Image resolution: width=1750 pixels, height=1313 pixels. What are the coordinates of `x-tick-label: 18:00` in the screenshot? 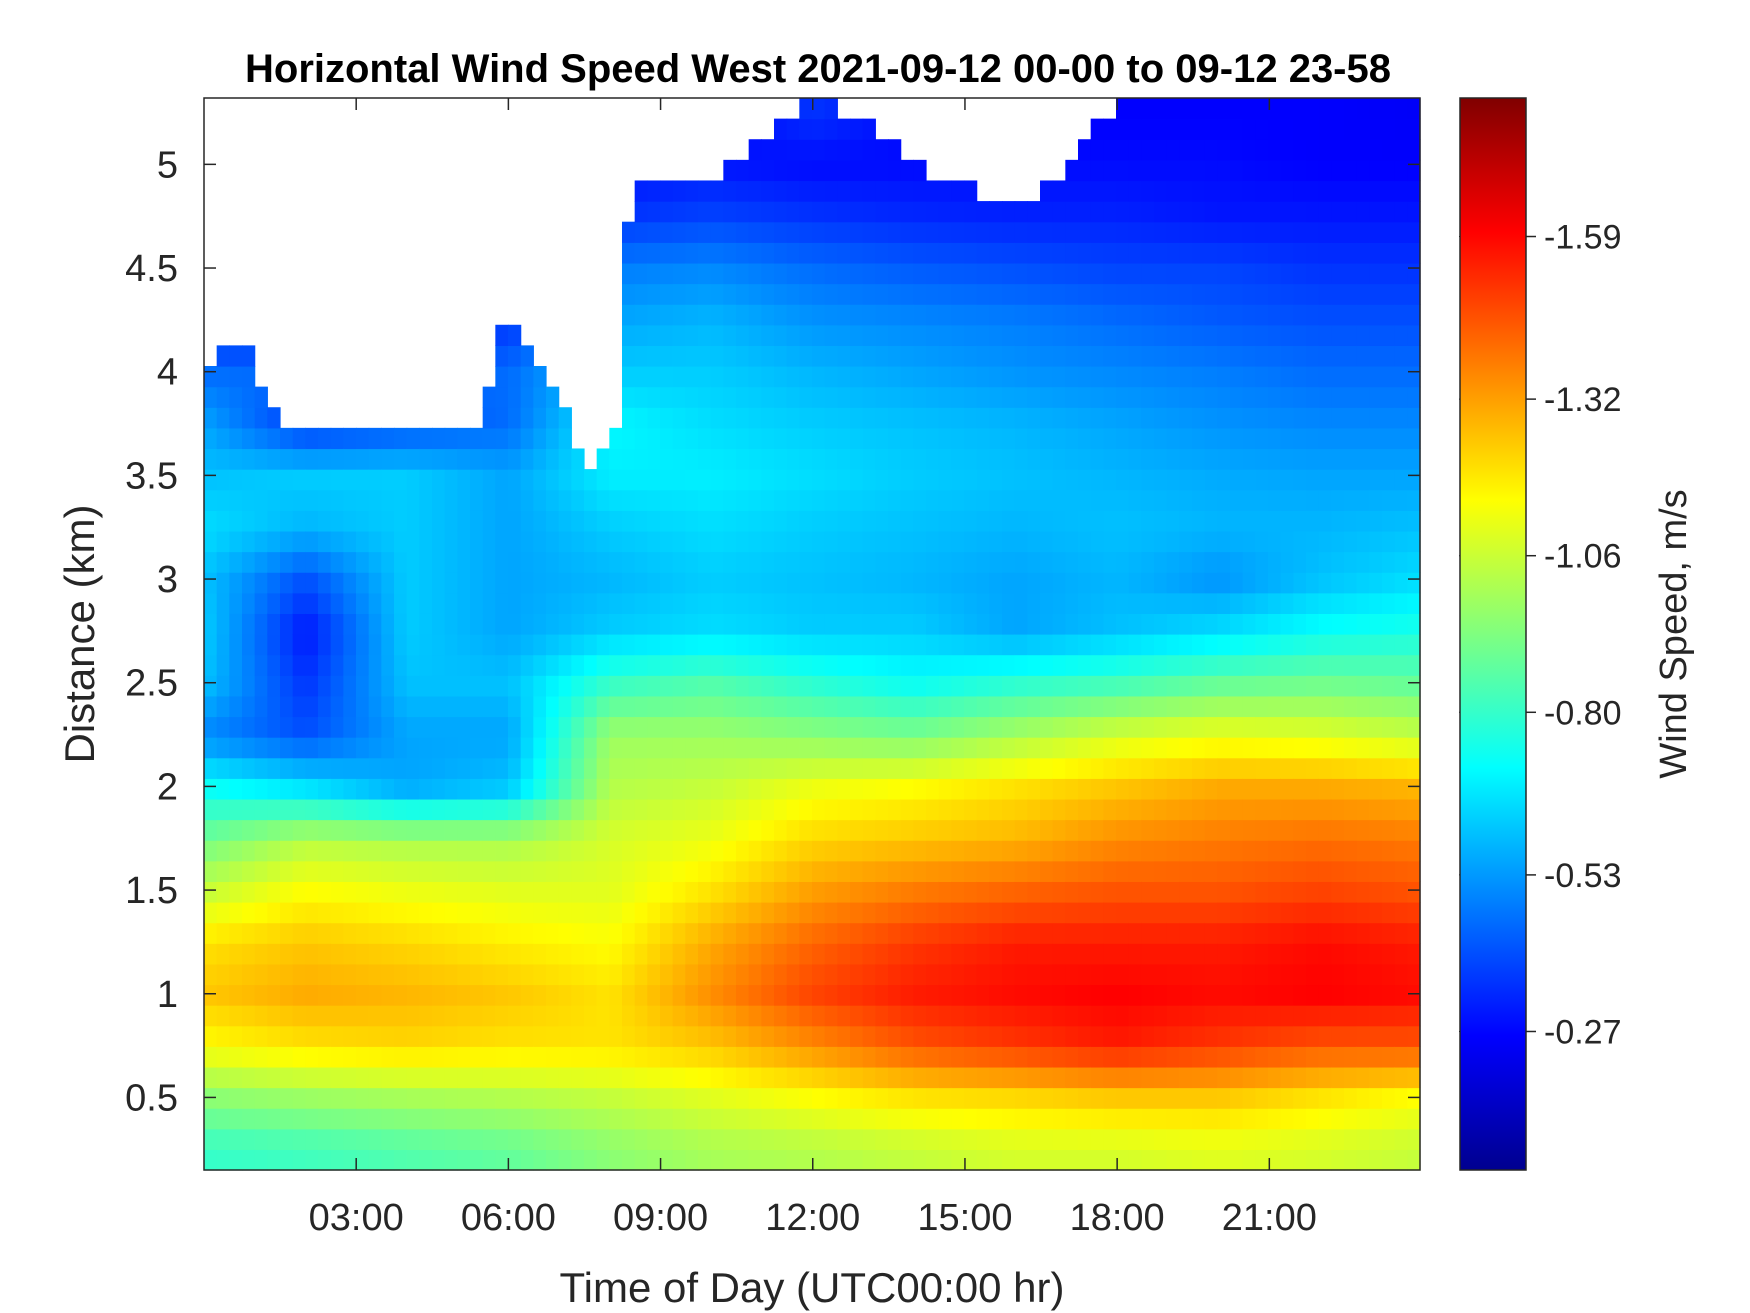 It's located at (1117, 1218).